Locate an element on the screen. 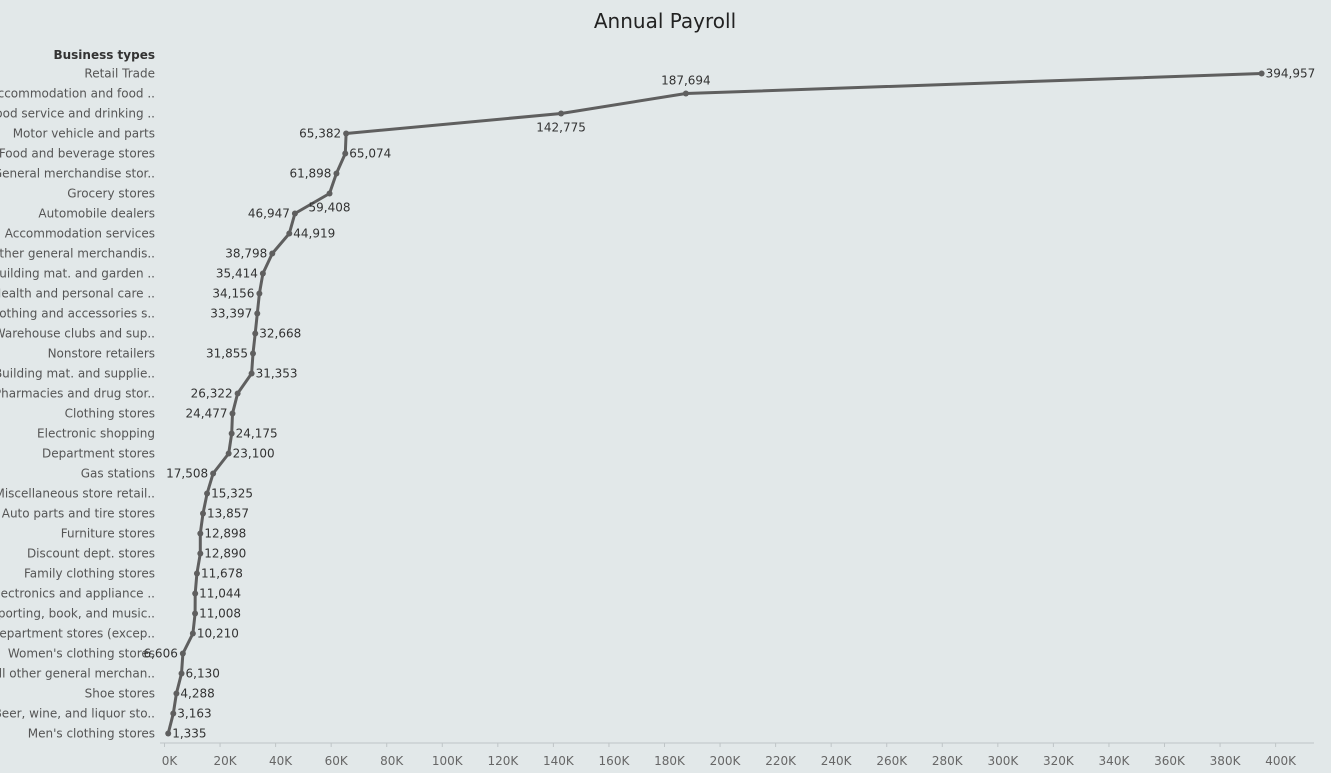  x-tick-label: 280K is located at coordinates (948, 761).